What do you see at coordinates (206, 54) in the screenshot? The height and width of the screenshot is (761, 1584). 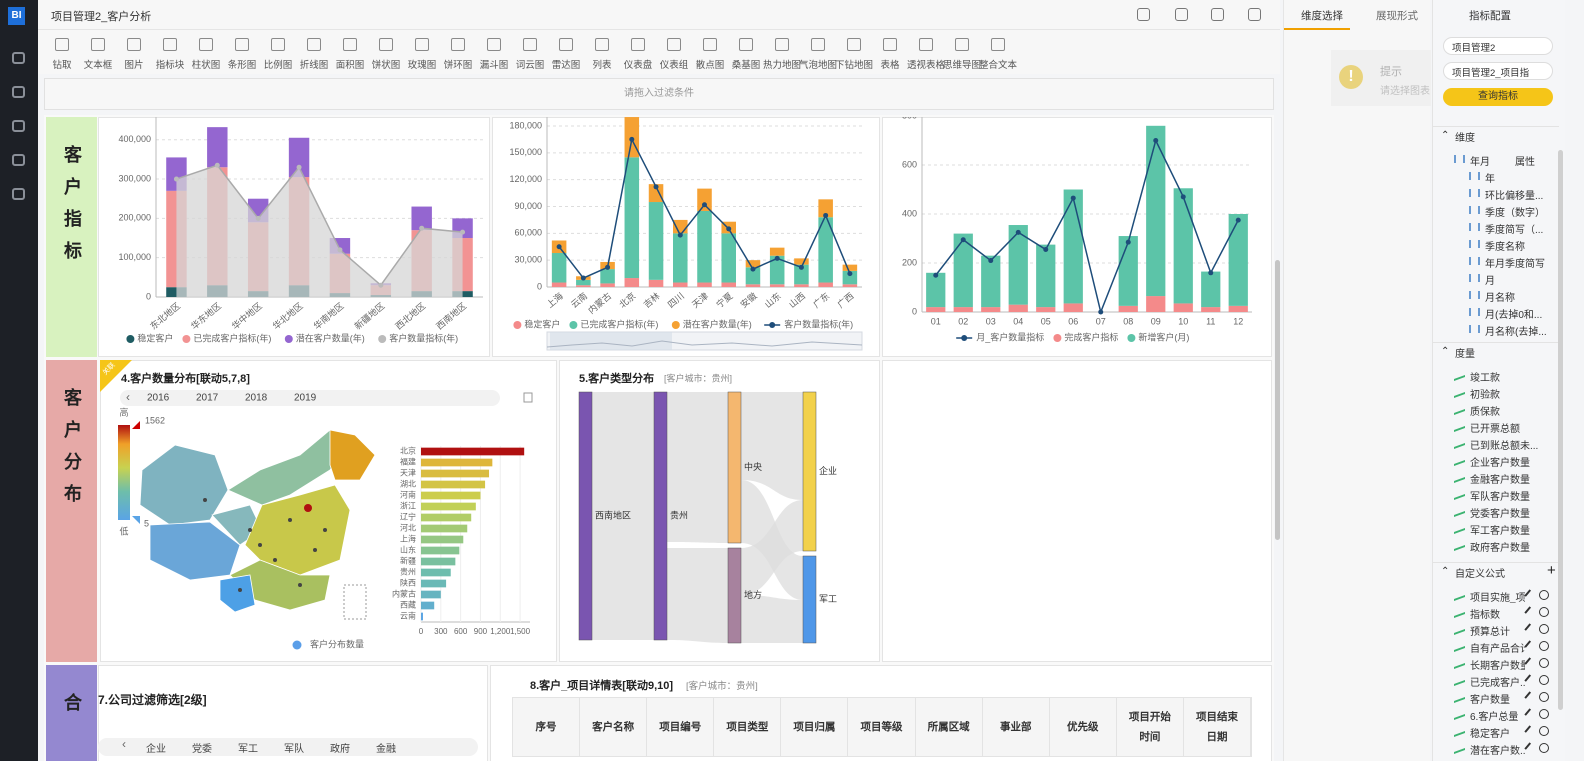 I see `toolbar-item: 柱状图` at bounding box center [206, 54].